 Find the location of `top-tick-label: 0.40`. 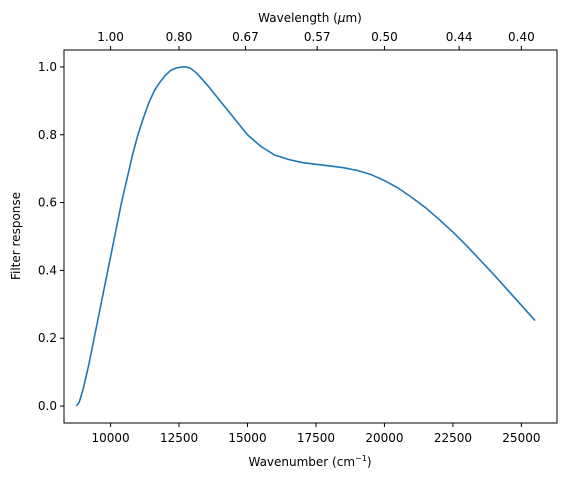

top-tick-label: 0.40 is located at coordinates (521, 37).